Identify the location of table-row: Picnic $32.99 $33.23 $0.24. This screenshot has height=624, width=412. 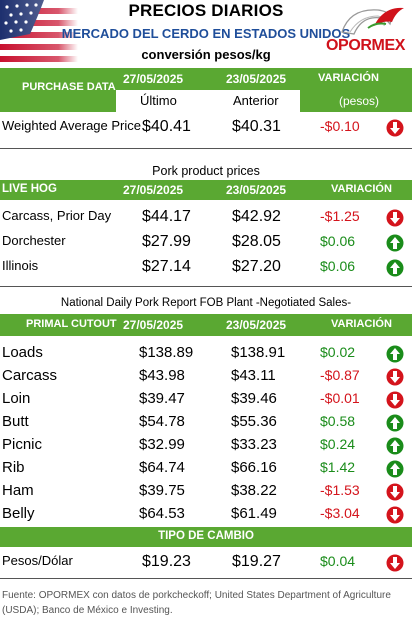
(206, 445).